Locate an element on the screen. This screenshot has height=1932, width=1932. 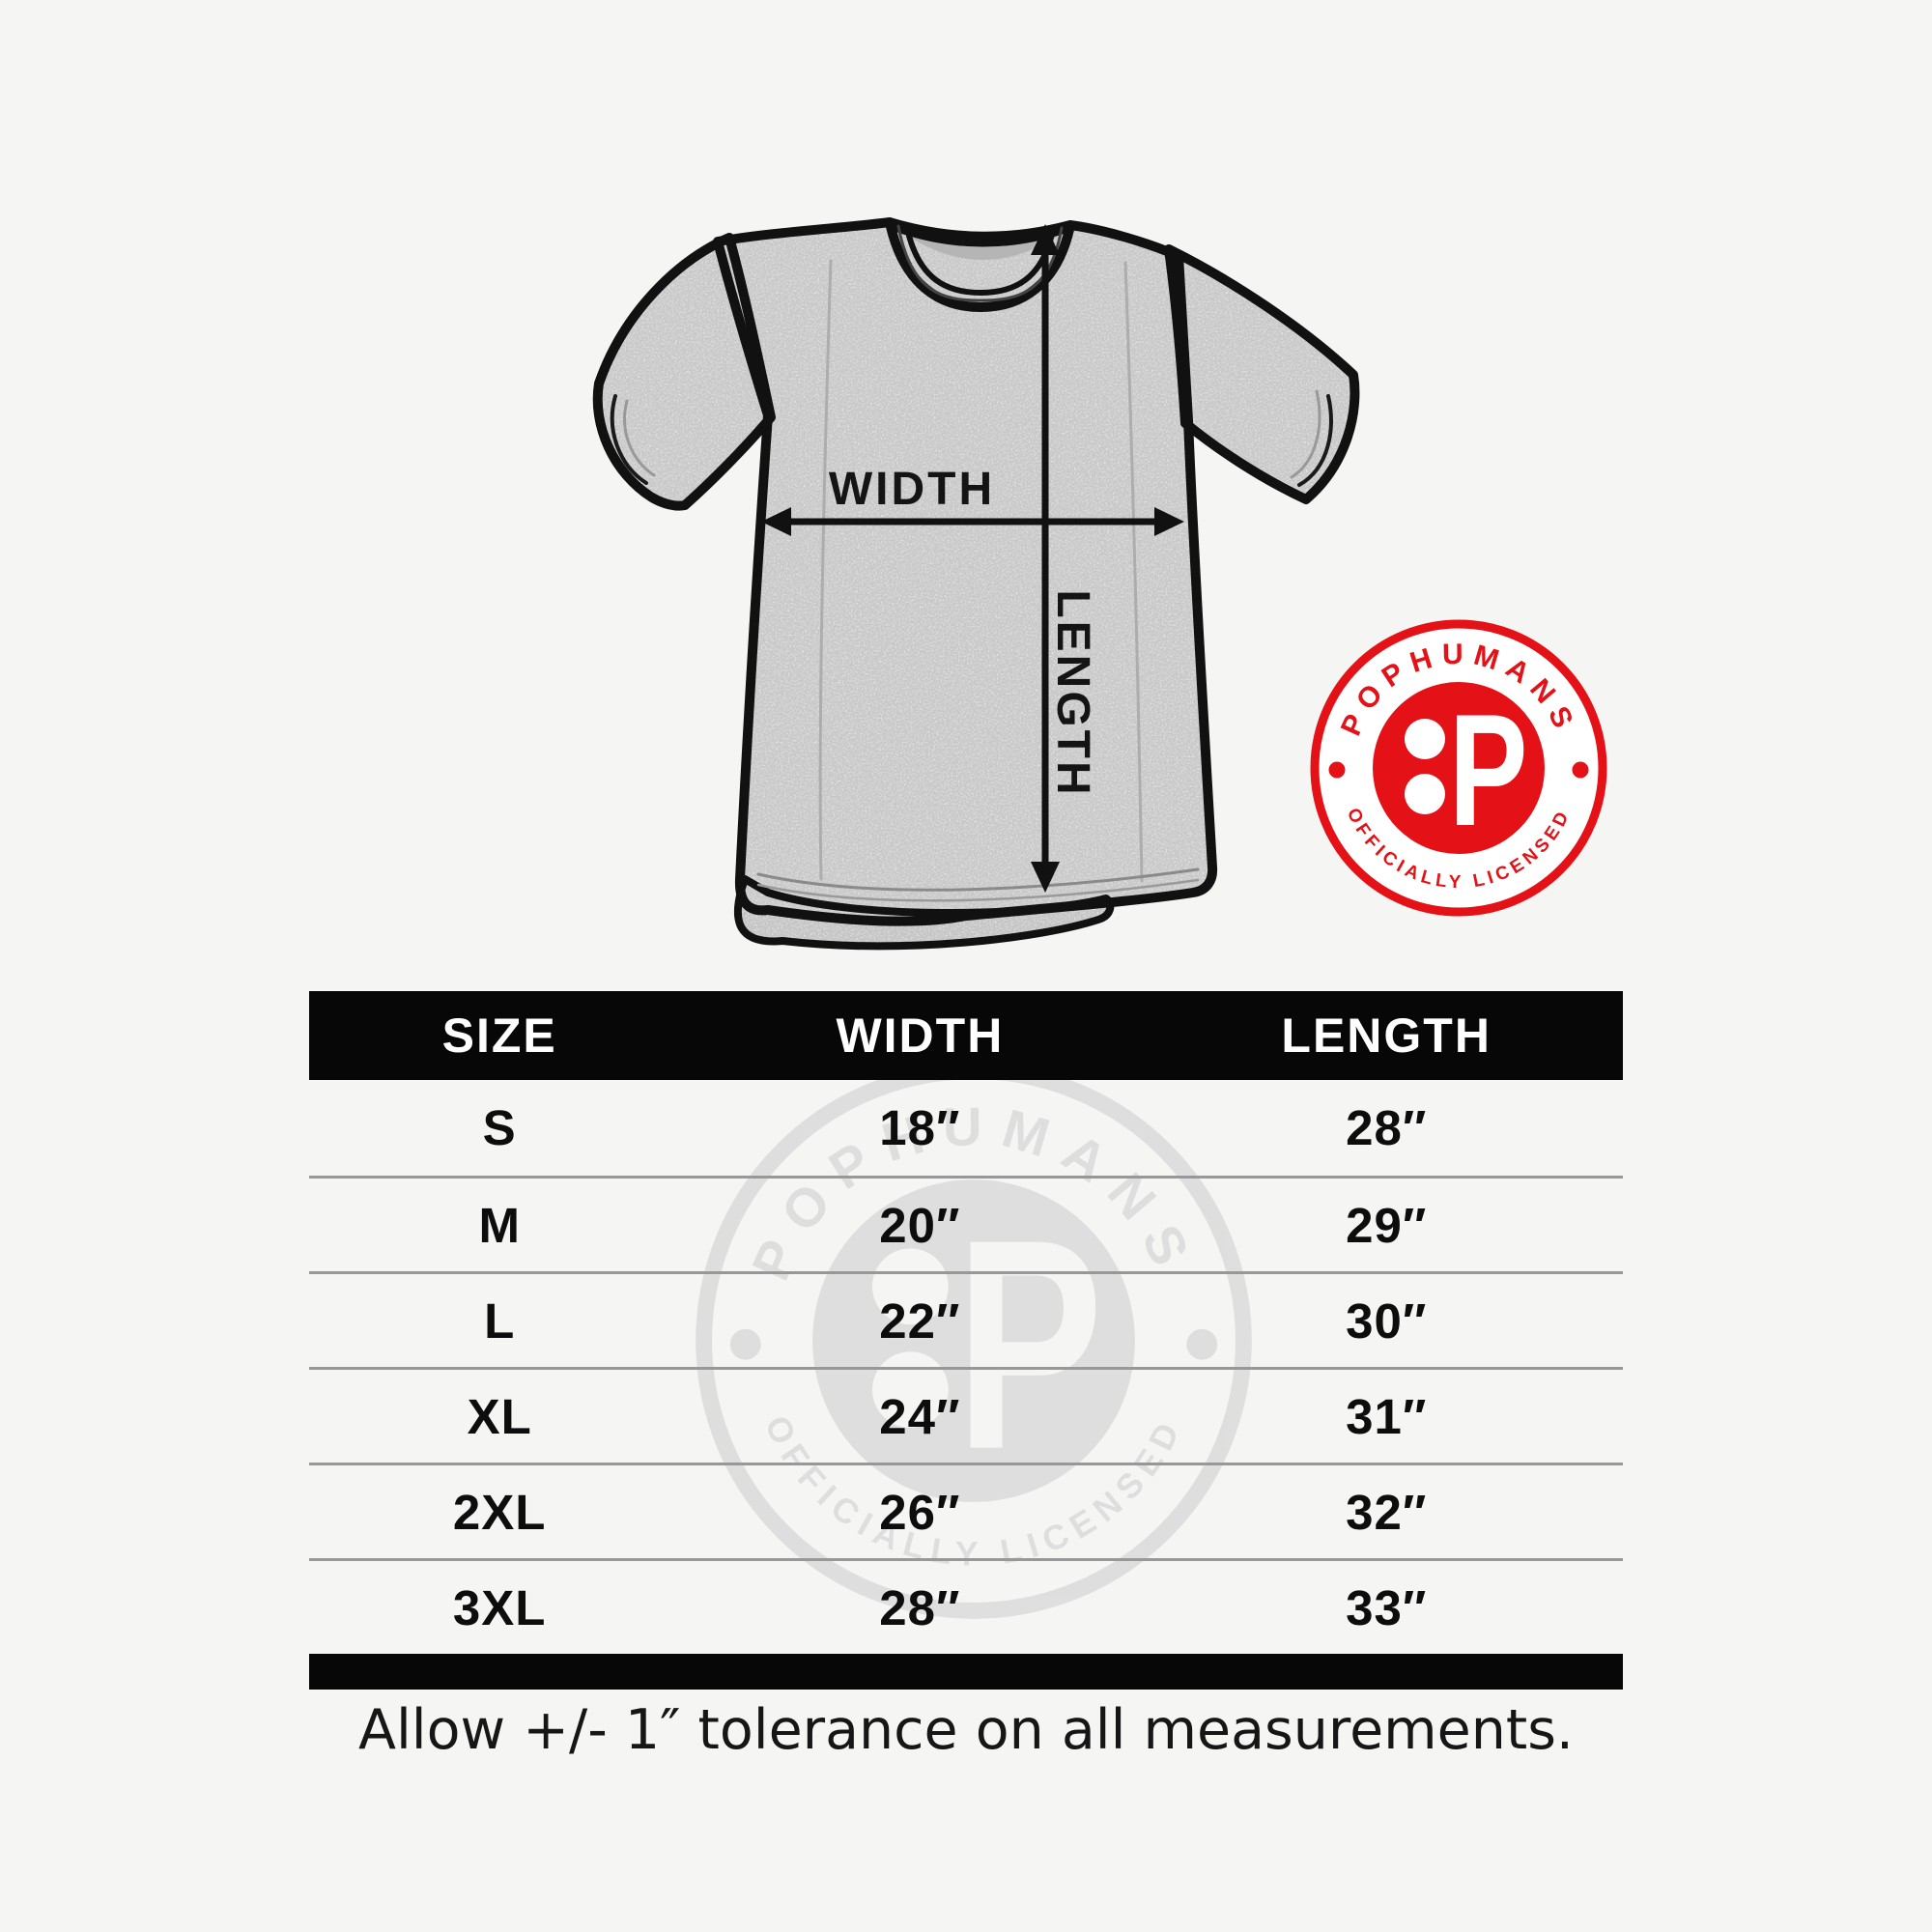
column-header-size: SIZE is located at coordinates (499, 1036).